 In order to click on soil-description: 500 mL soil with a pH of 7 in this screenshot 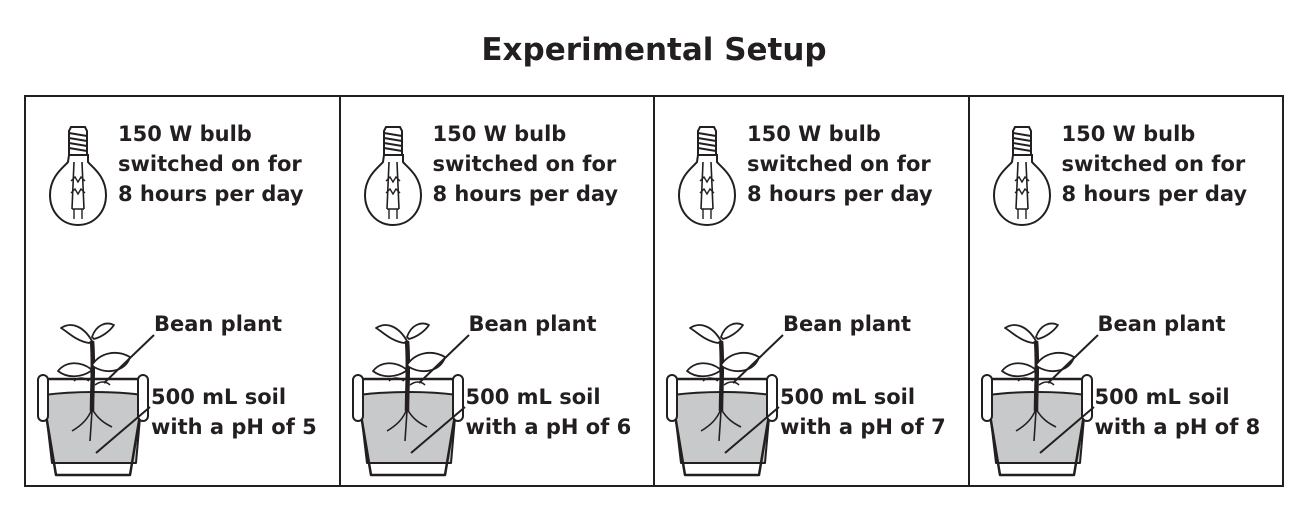, I will do `click(863, 412)`.